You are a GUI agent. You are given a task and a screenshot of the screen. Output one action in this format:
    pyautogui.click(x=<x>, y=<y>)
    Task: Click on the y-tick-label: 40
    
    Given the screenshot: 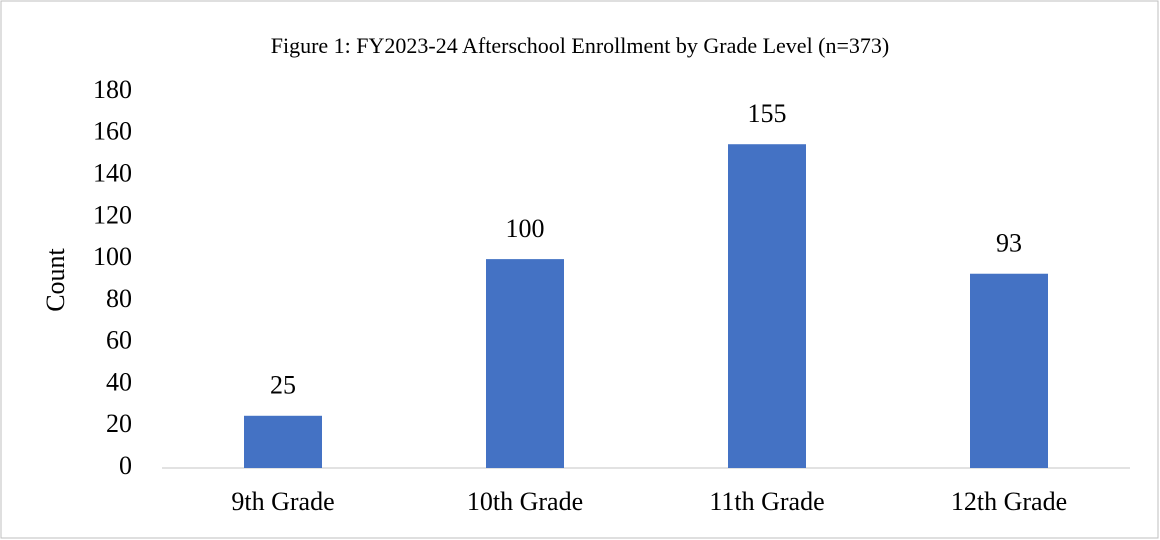 What is the action you would take?
    pyautogui.click(x=119, y=381)
    